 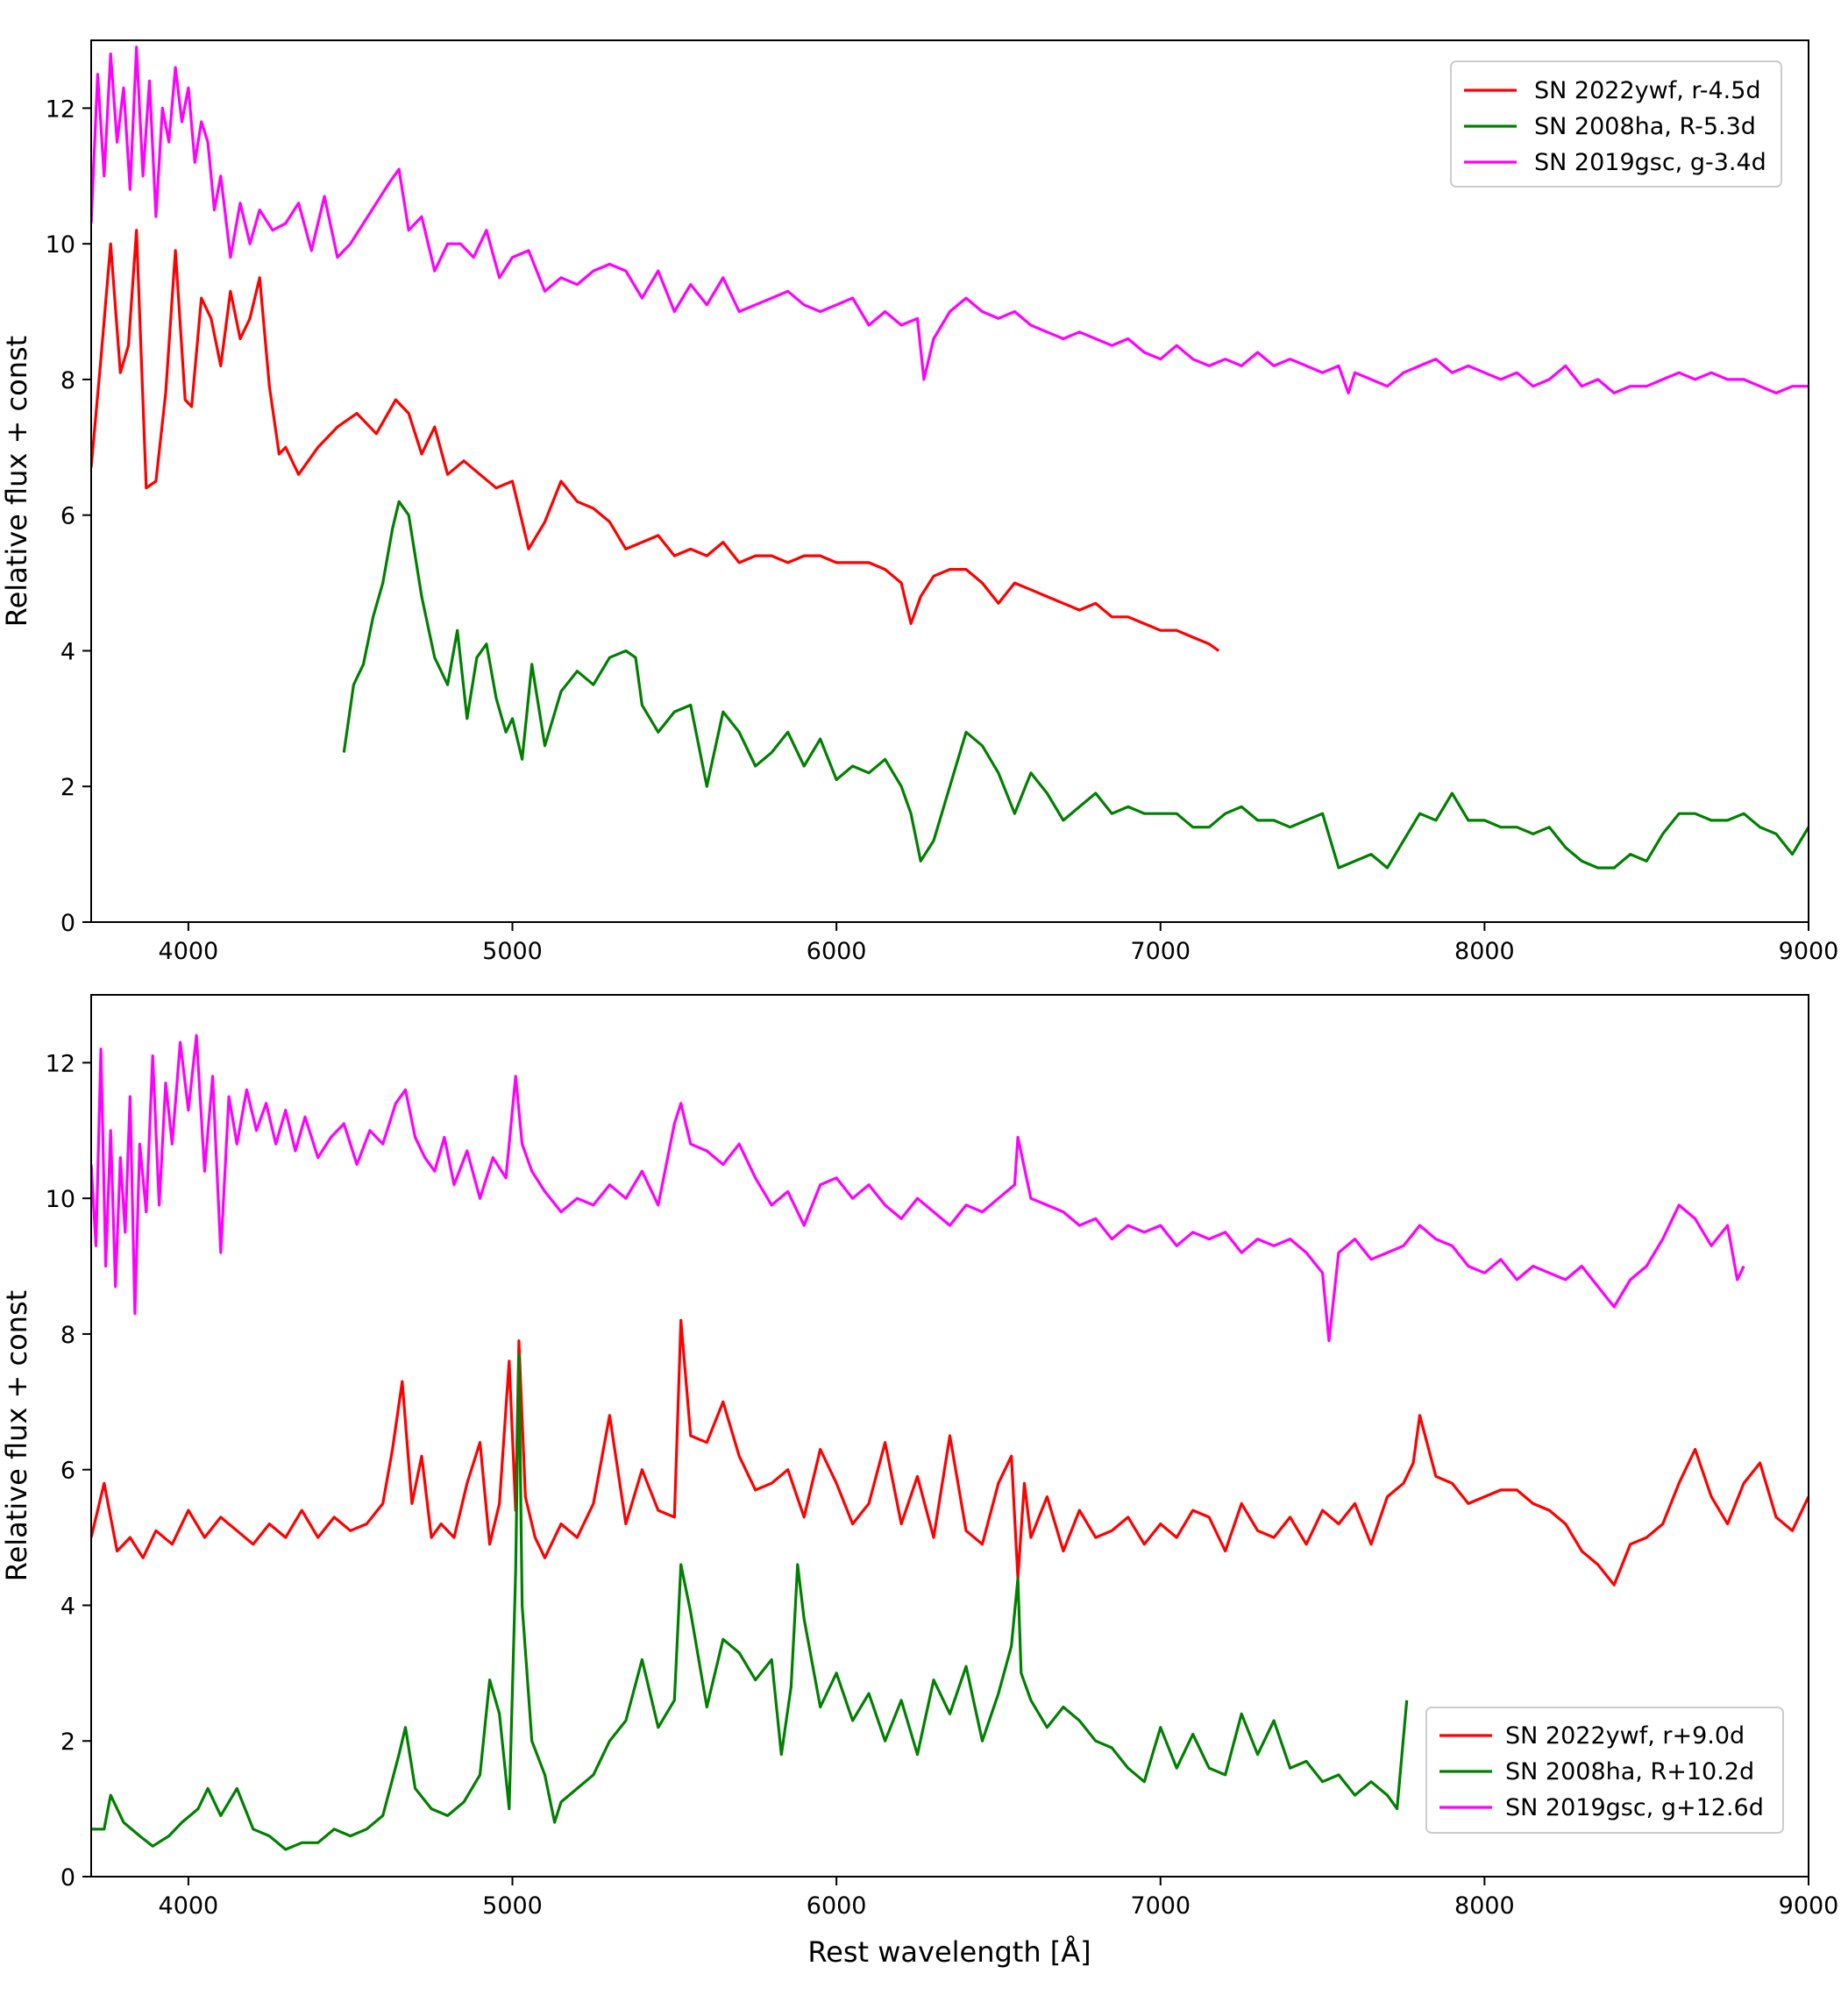 I want to click on bottom-y-ticks: 0 2 4 6 8 10 12, so click(x=68, y=1471).